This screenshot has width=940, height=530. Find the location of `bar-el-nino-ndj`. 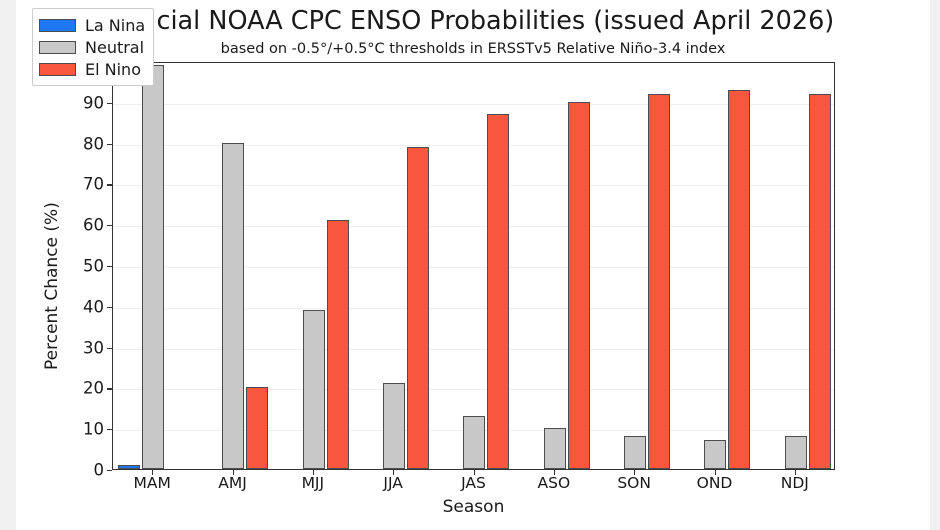

bar-el-nino-ndj is located at coordinates (819, 281).